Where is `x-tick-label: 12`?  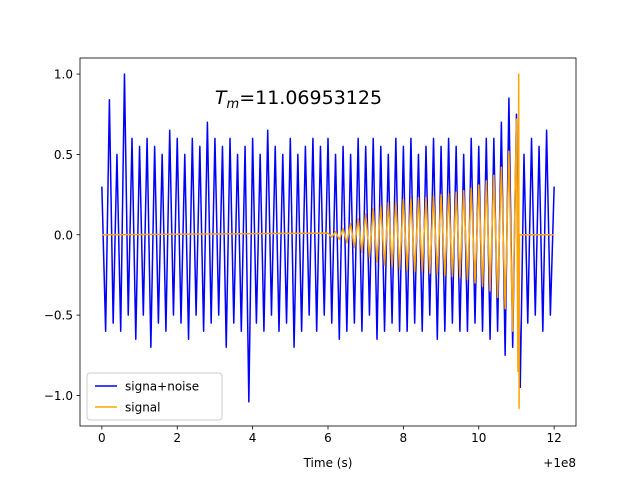
x-tick-label: 12 is located at coordinates (553, 438).